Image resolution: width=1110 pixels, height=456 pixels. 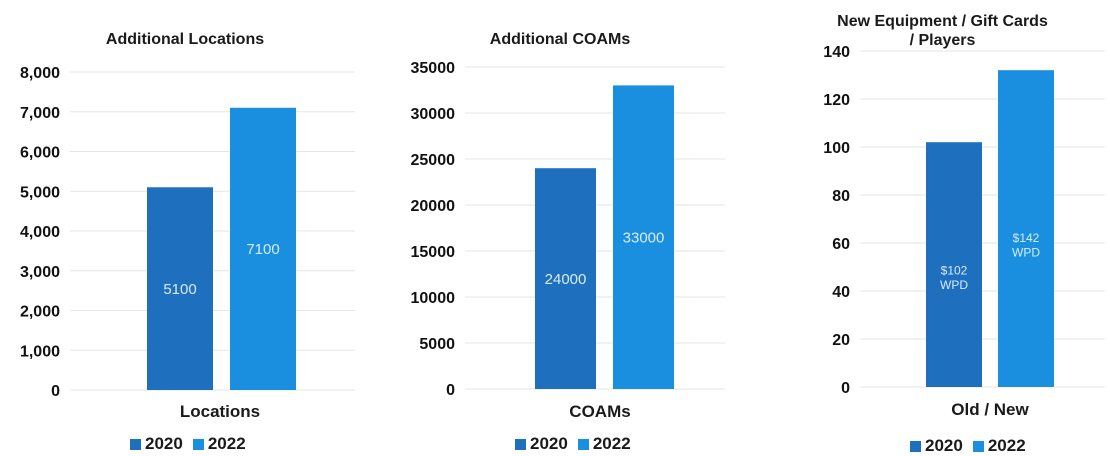 I want to click on y-tick-label: 25000, so click(x=433, y=160).